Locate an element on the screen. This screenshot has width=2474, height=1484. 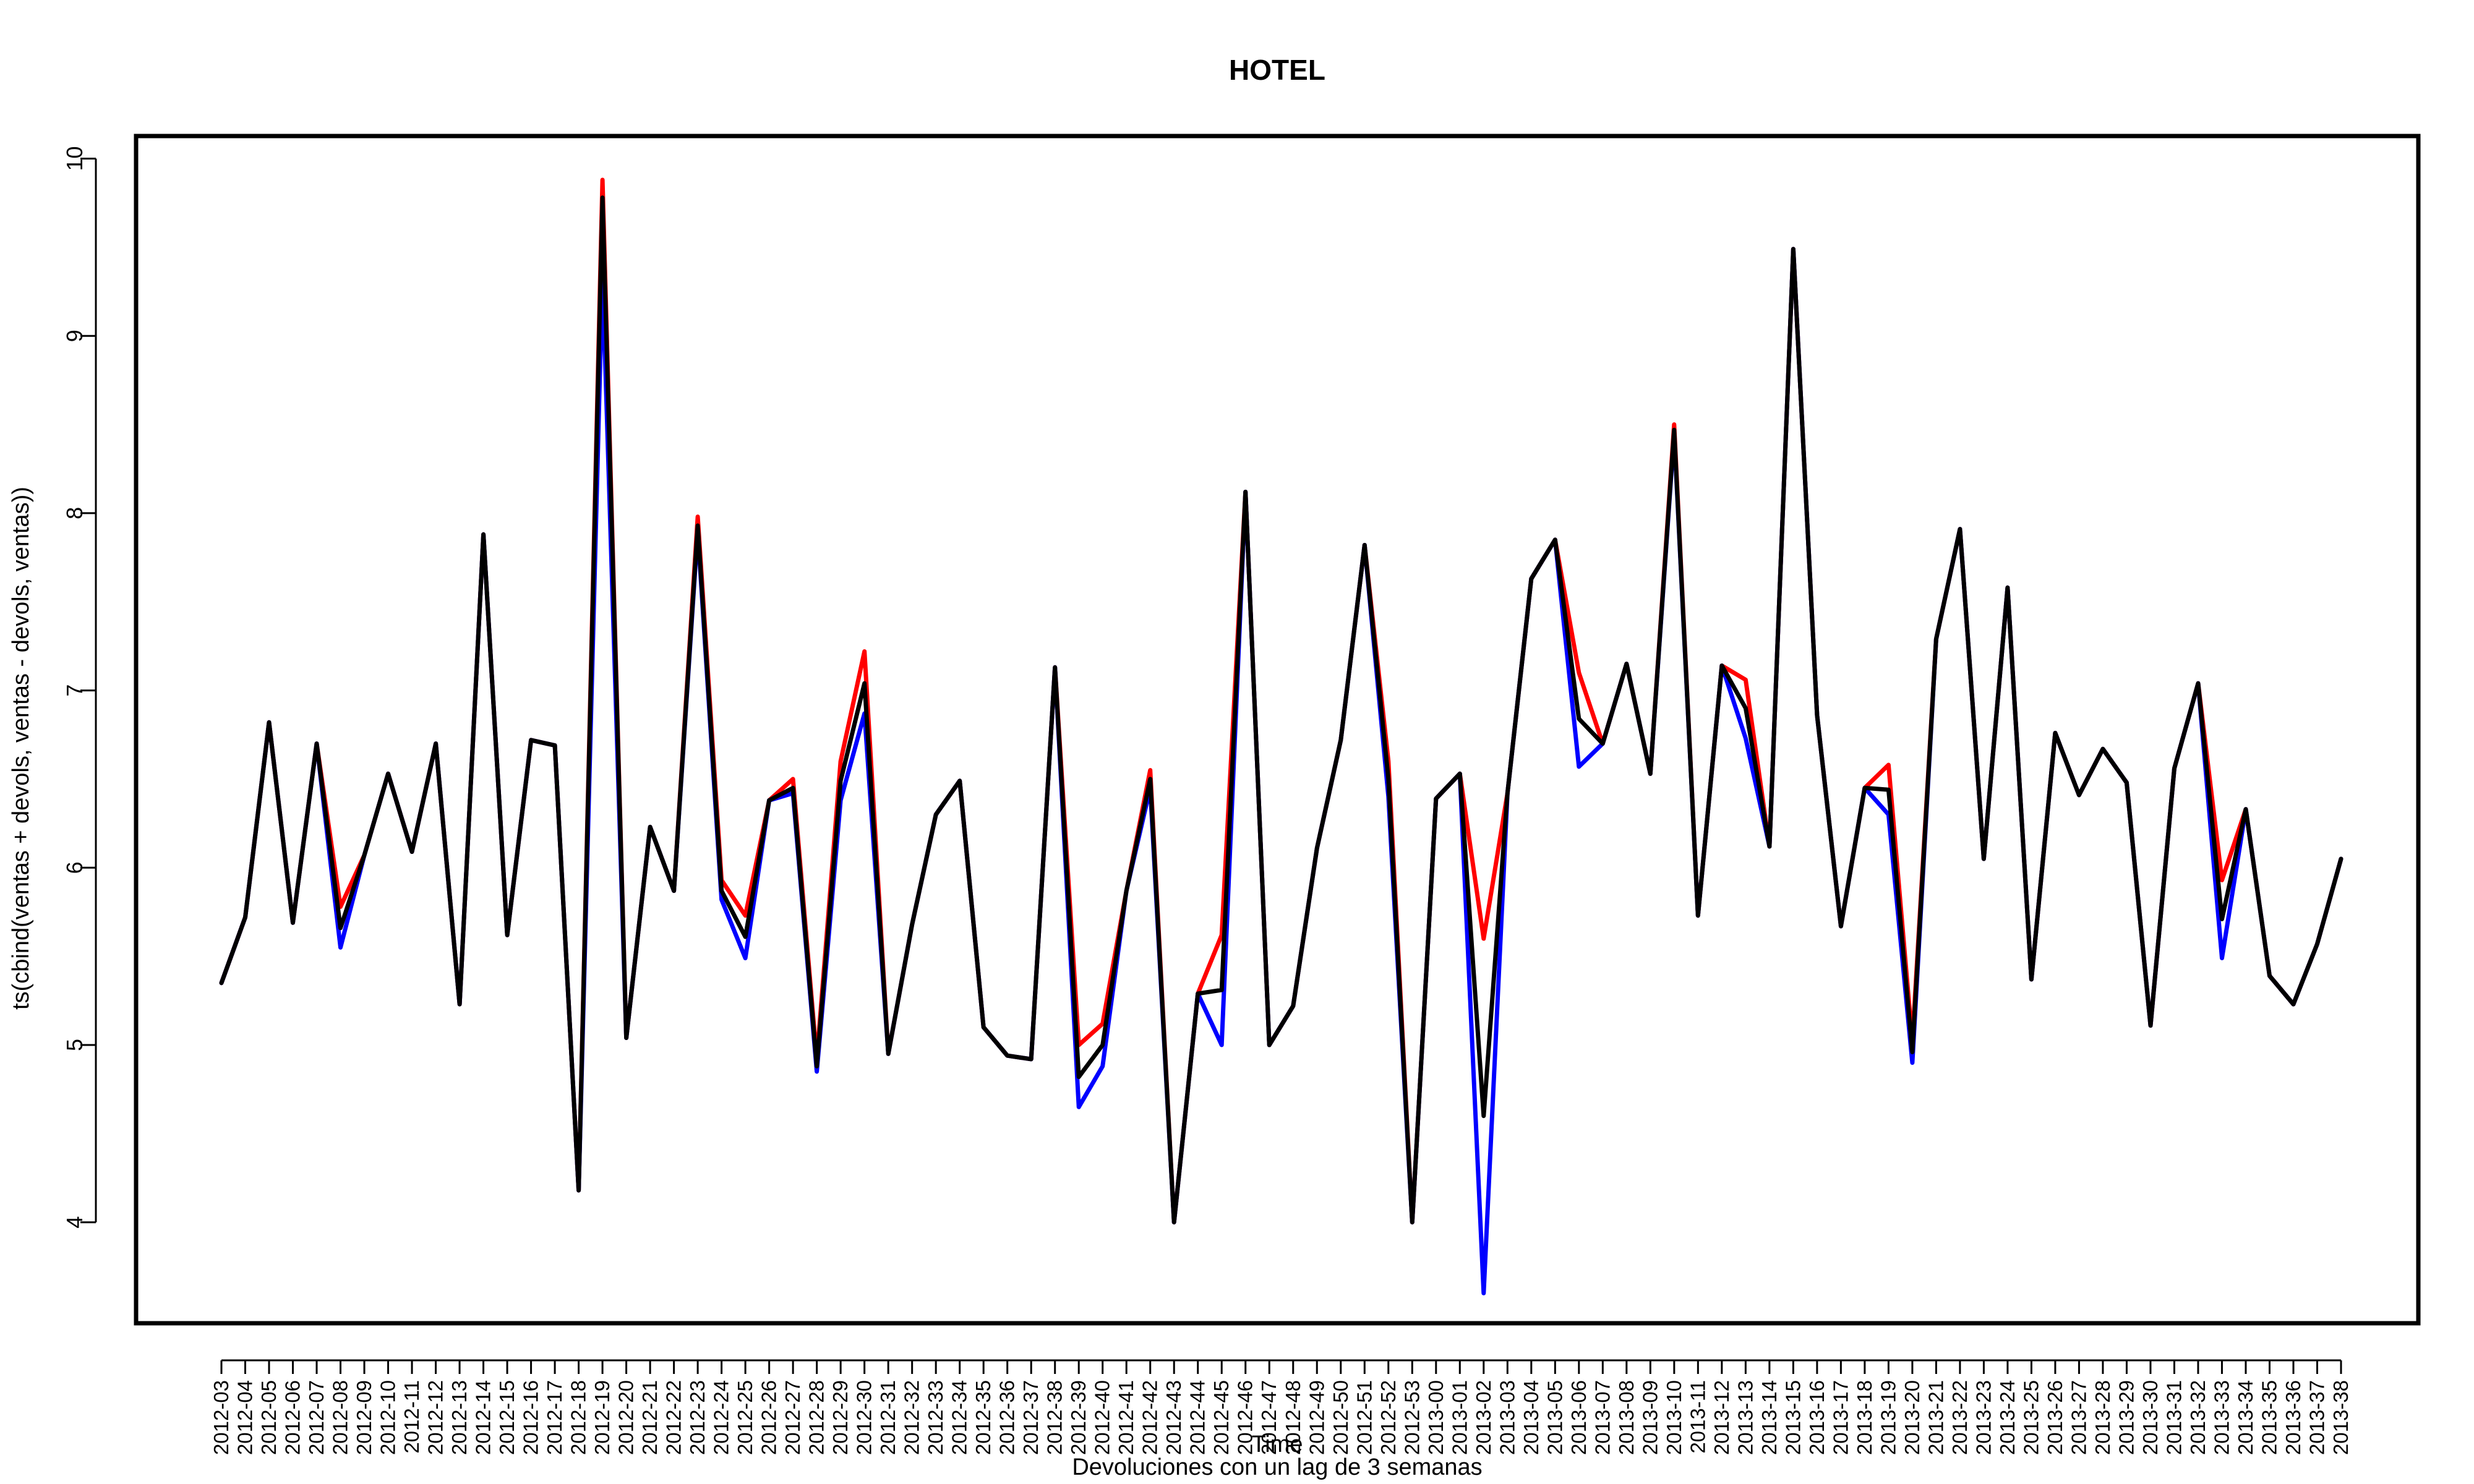
y-tick-label: 10 is located at coordinates (74, 158).